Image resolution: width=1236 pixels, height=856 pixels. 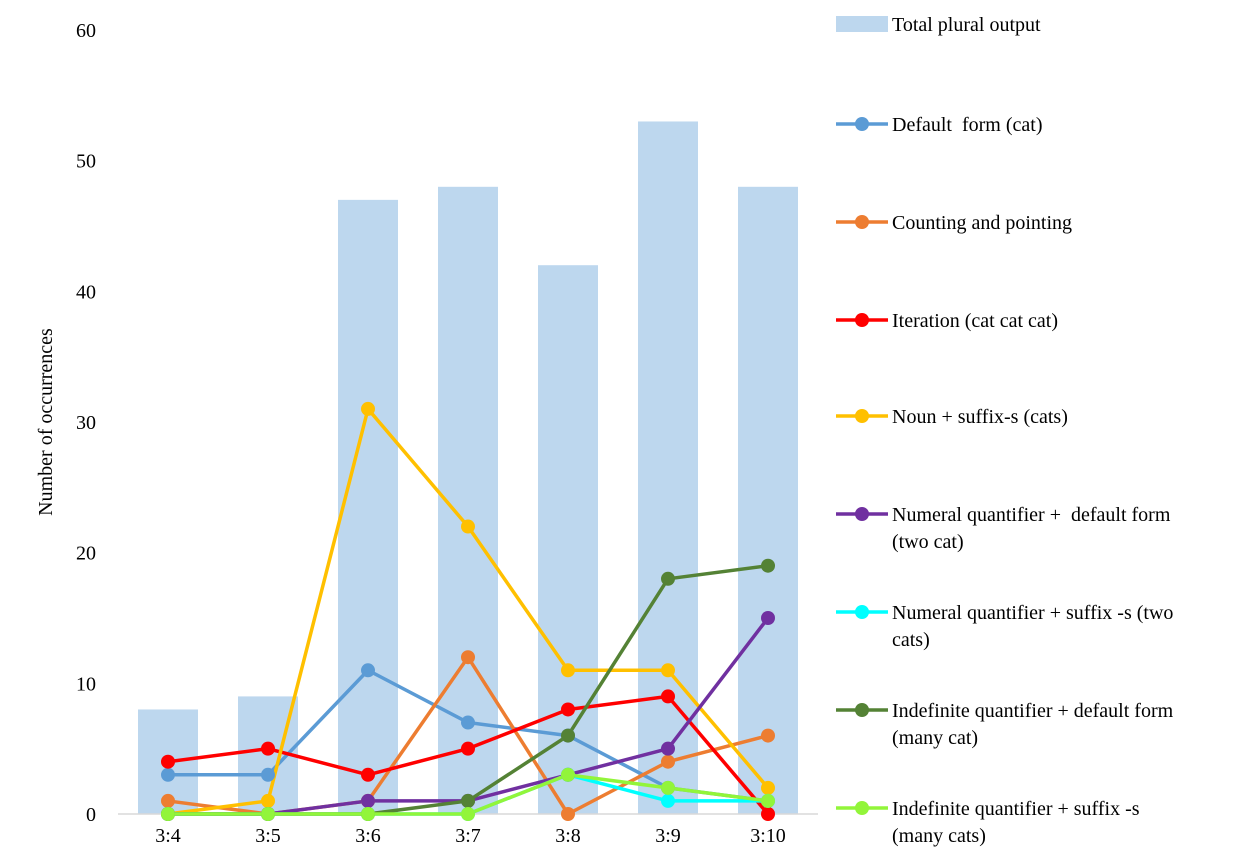 I want to click on y-tick-label: 50, so click(x=86, y=162).